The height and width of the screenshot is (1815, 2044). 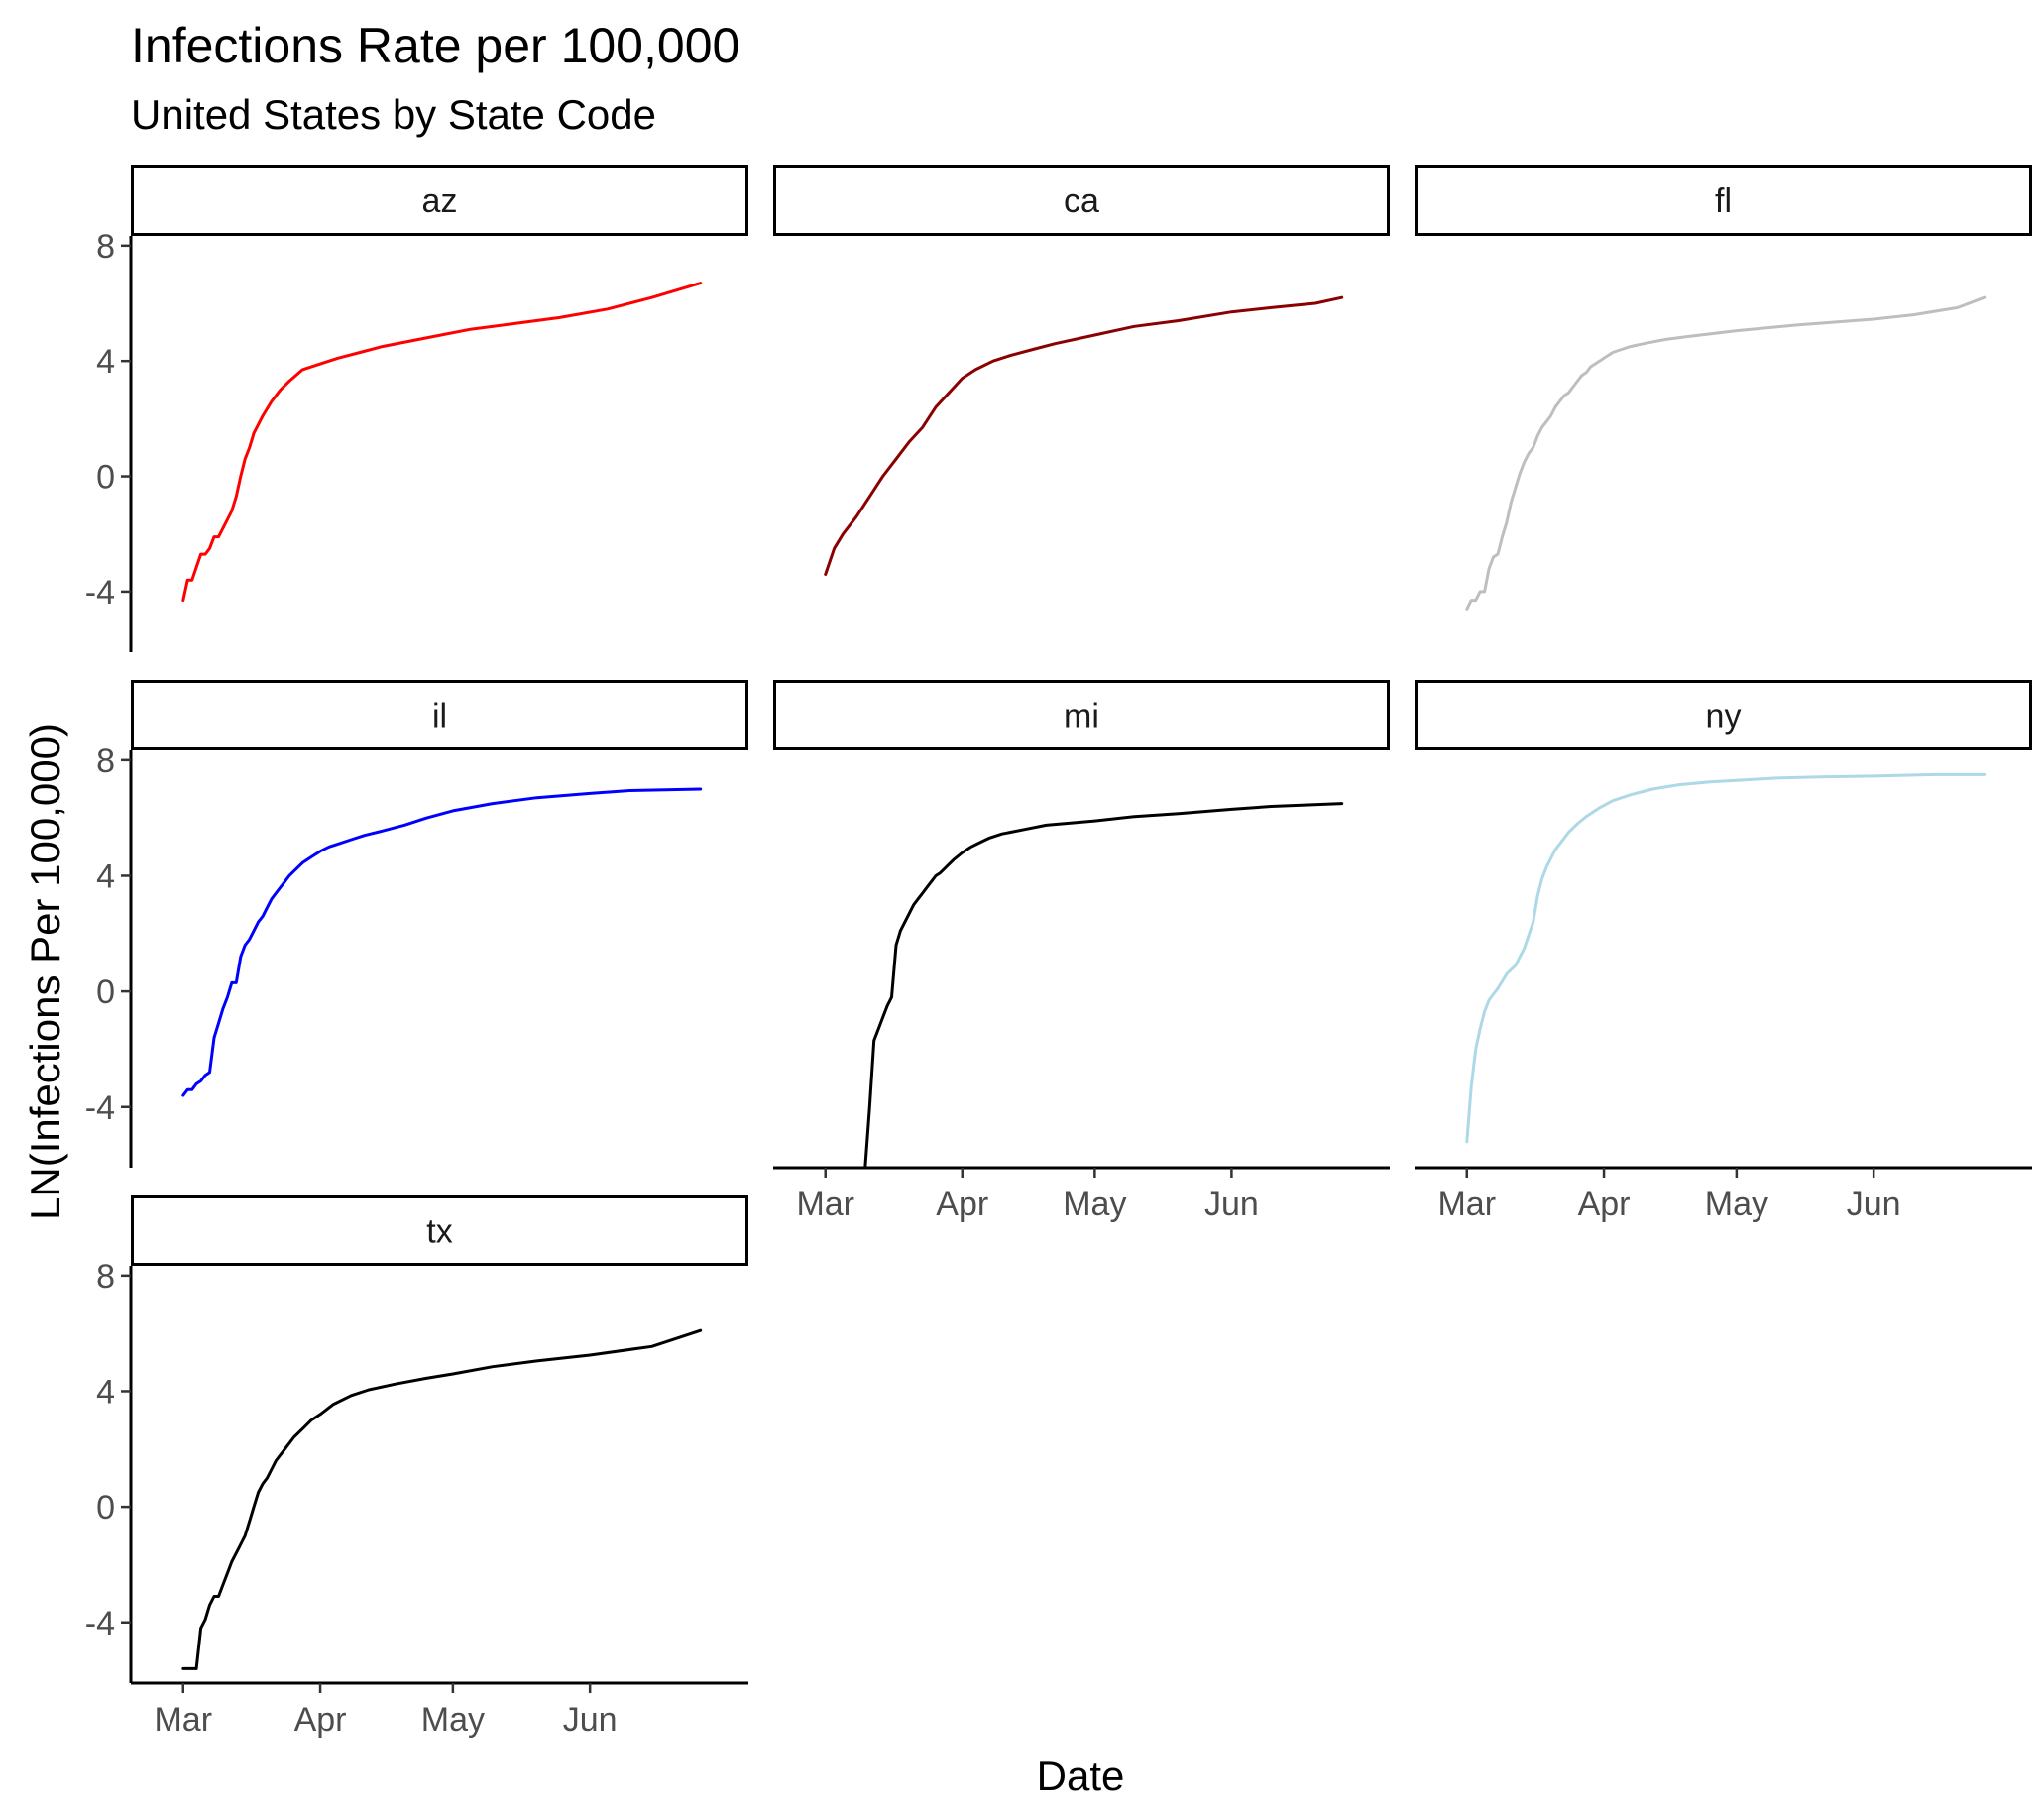 I want to click on facet-strip-label: tx, so click(x=439, y=1232).